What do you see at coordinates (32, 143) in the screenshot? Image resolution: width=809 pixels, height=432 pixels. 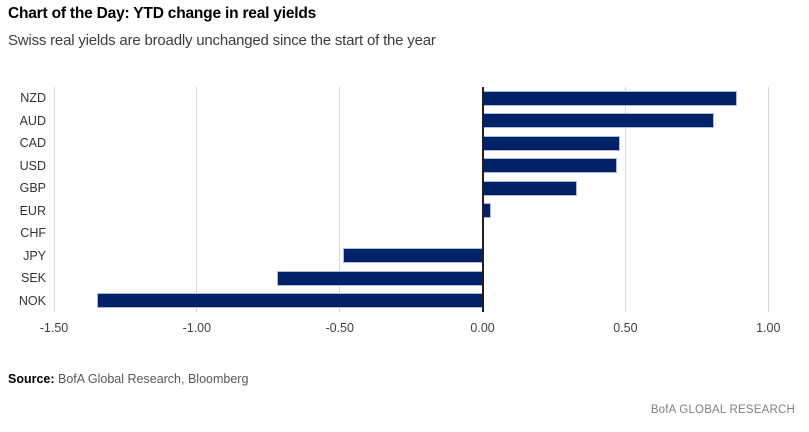 I see `y-label-cad: CAD` at bounding box center [32, 143].